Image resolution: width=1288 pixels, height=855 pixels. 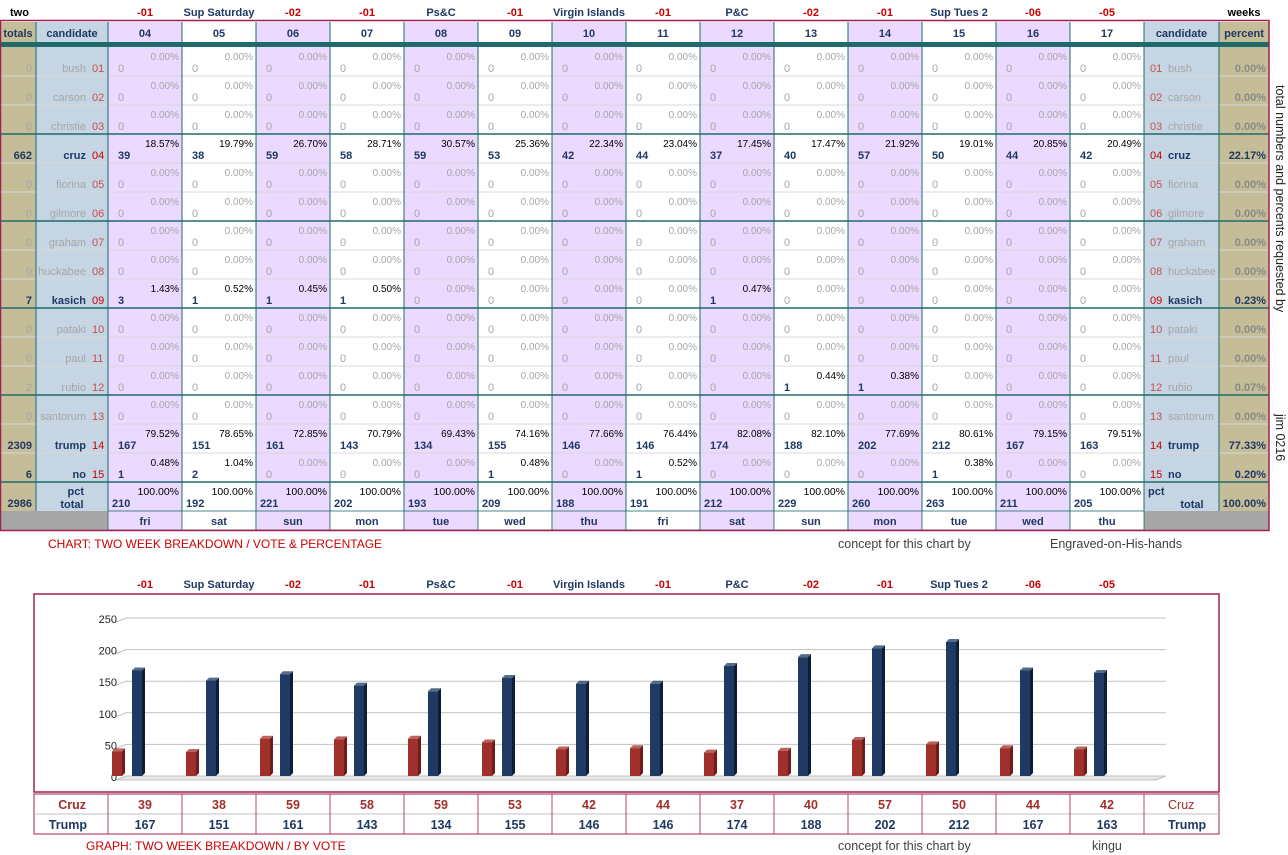 What do you see at coordinates (220, 585) in the screenshot?
I see `chart-event-label: Sup Saturday` at bounding box center [220, 585].